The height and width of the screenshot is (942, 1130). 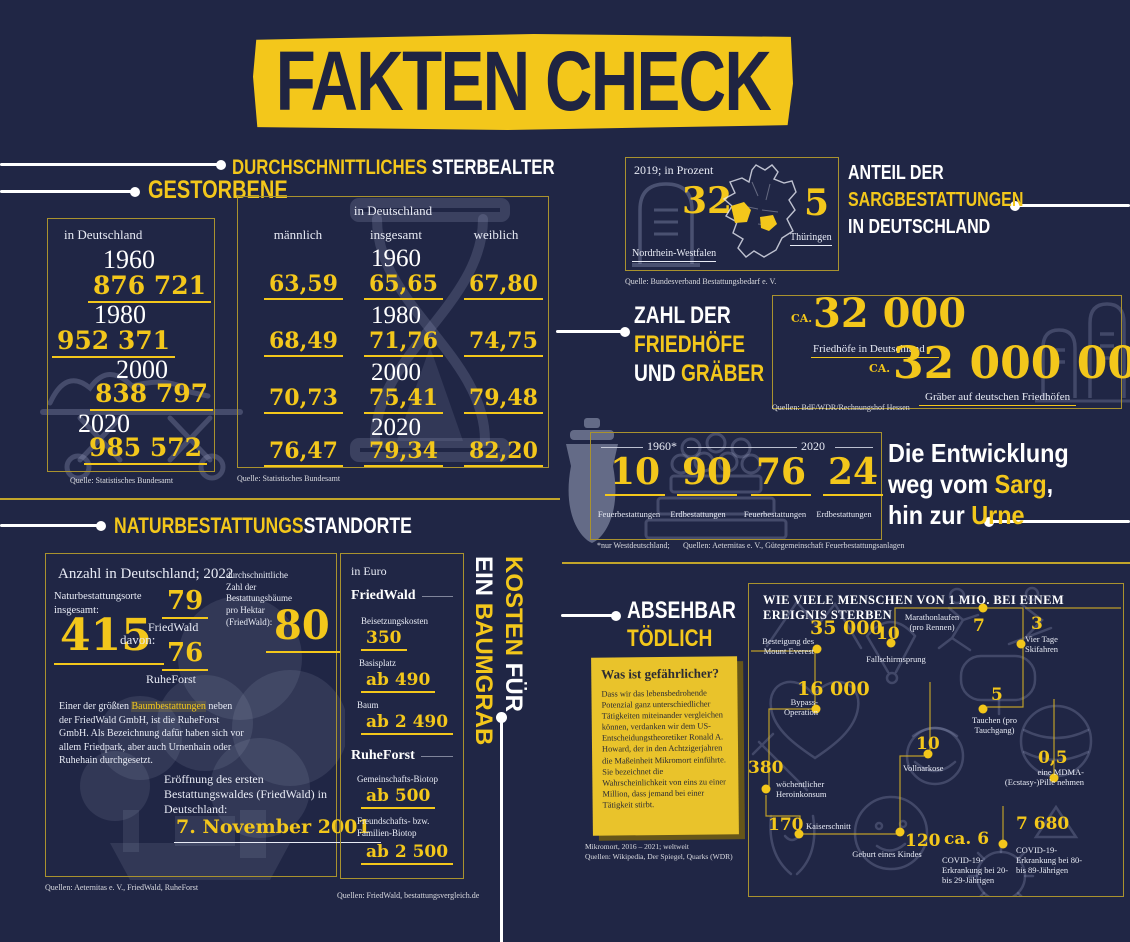 What do you see at coordinates (120, 314) in the screenshot?
I see `gestorbene-year: 1980` at bounding box center [120, 314].